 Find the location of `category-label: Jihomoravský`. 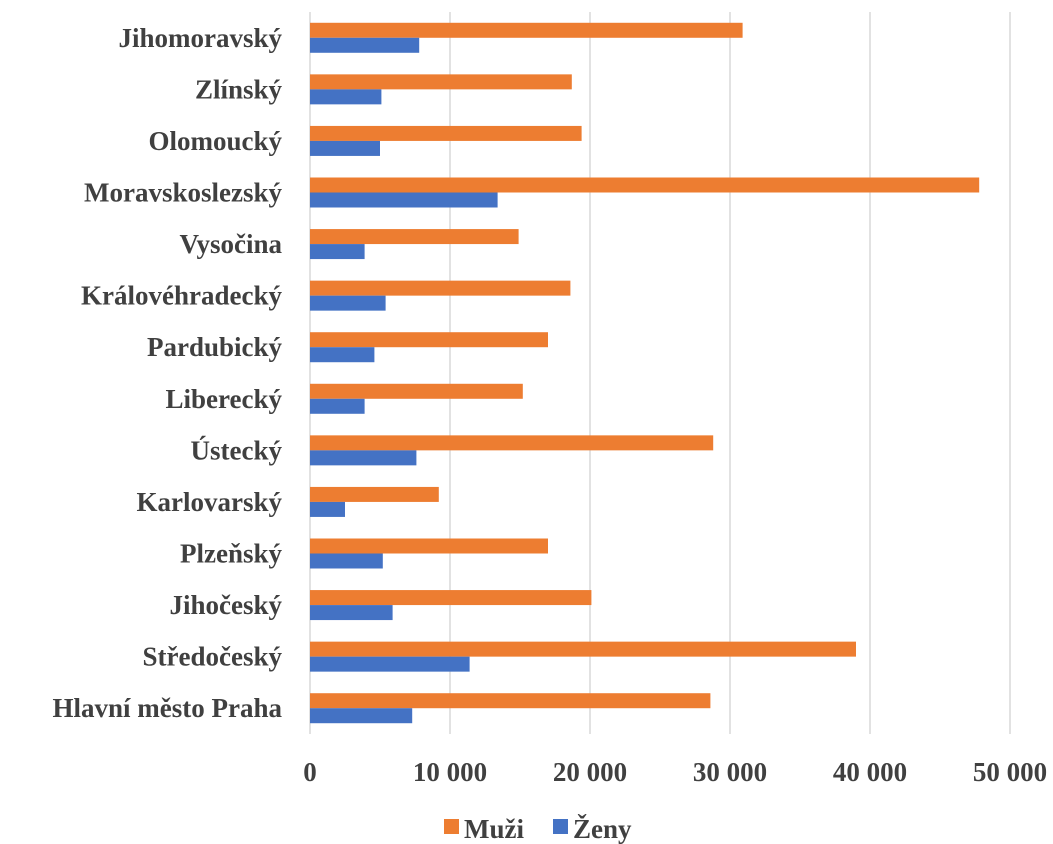

category-label: Jihomoravský is located at coordinates (200, 38).